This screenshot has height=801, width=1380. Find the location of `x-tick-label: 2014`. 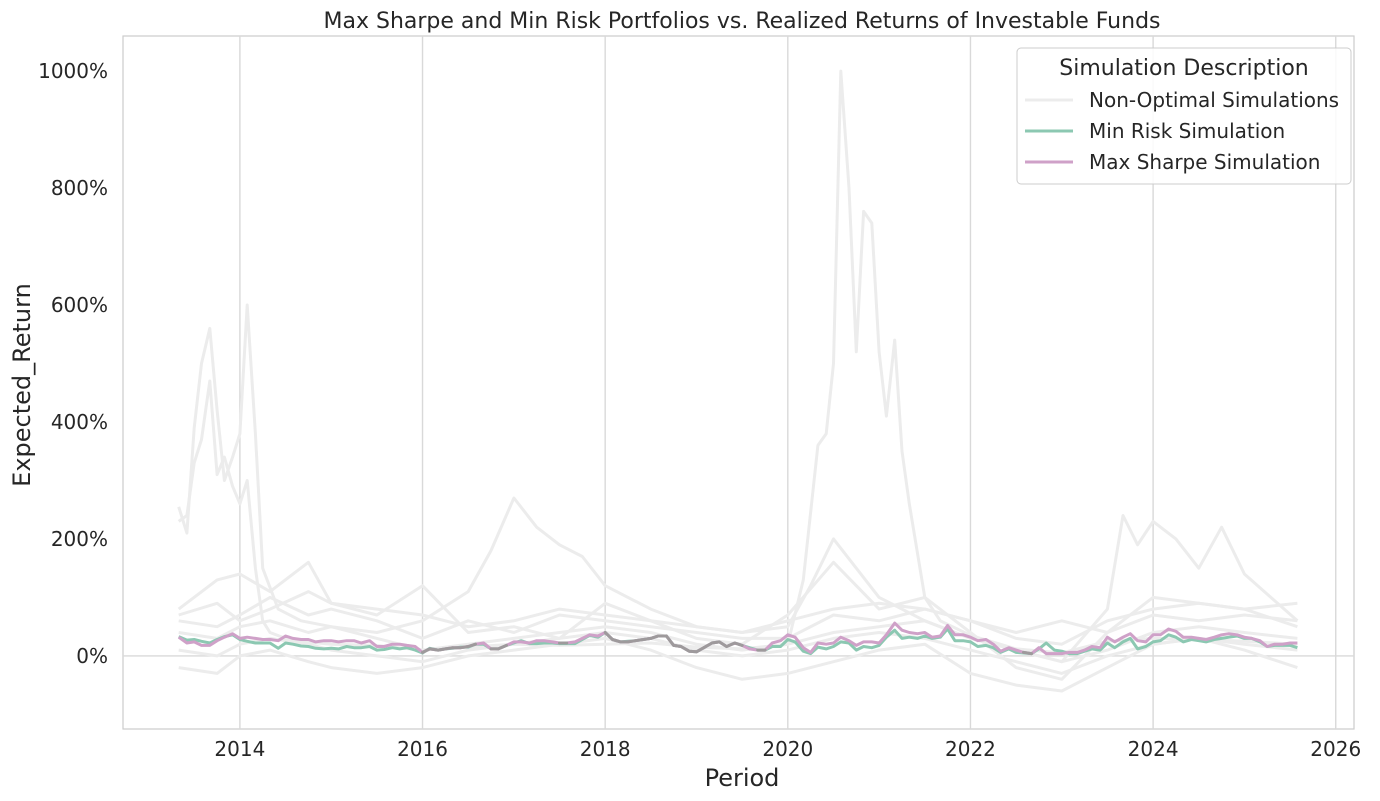

x-tick-label: 2014 is located at coordinates (239, 749).